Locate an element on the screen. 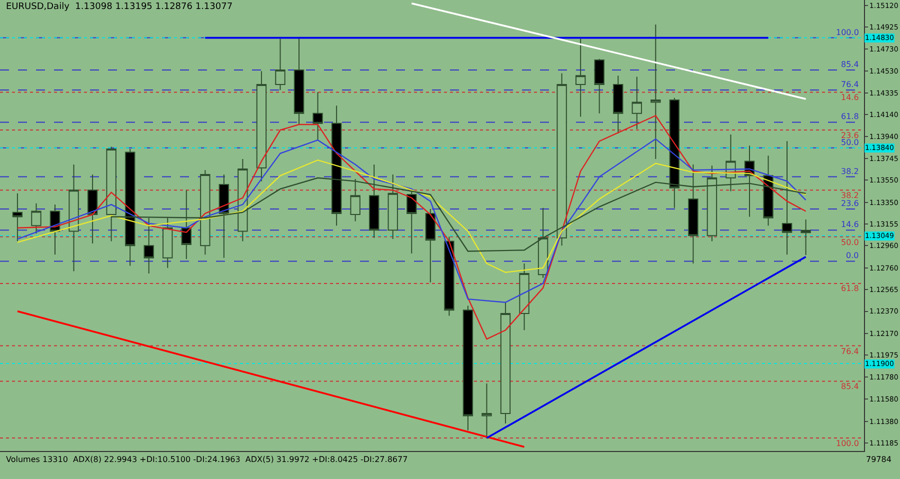  chart-title: EURUSD,Daily 1.13098 1.13195 1.12876 1.13077 is located at coordinates (119, 7).